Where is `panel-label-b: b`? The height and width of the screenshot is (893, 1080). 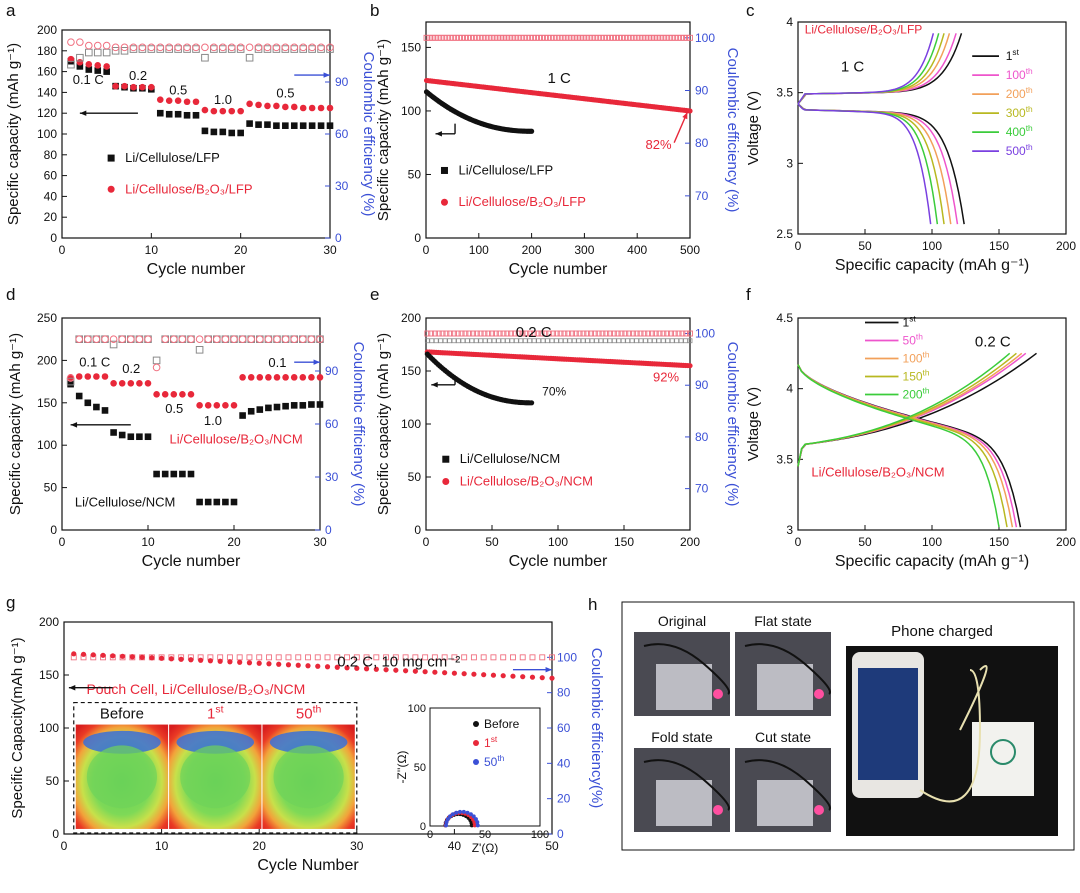 panel-label-b: b is located at coordinates (374, 10).